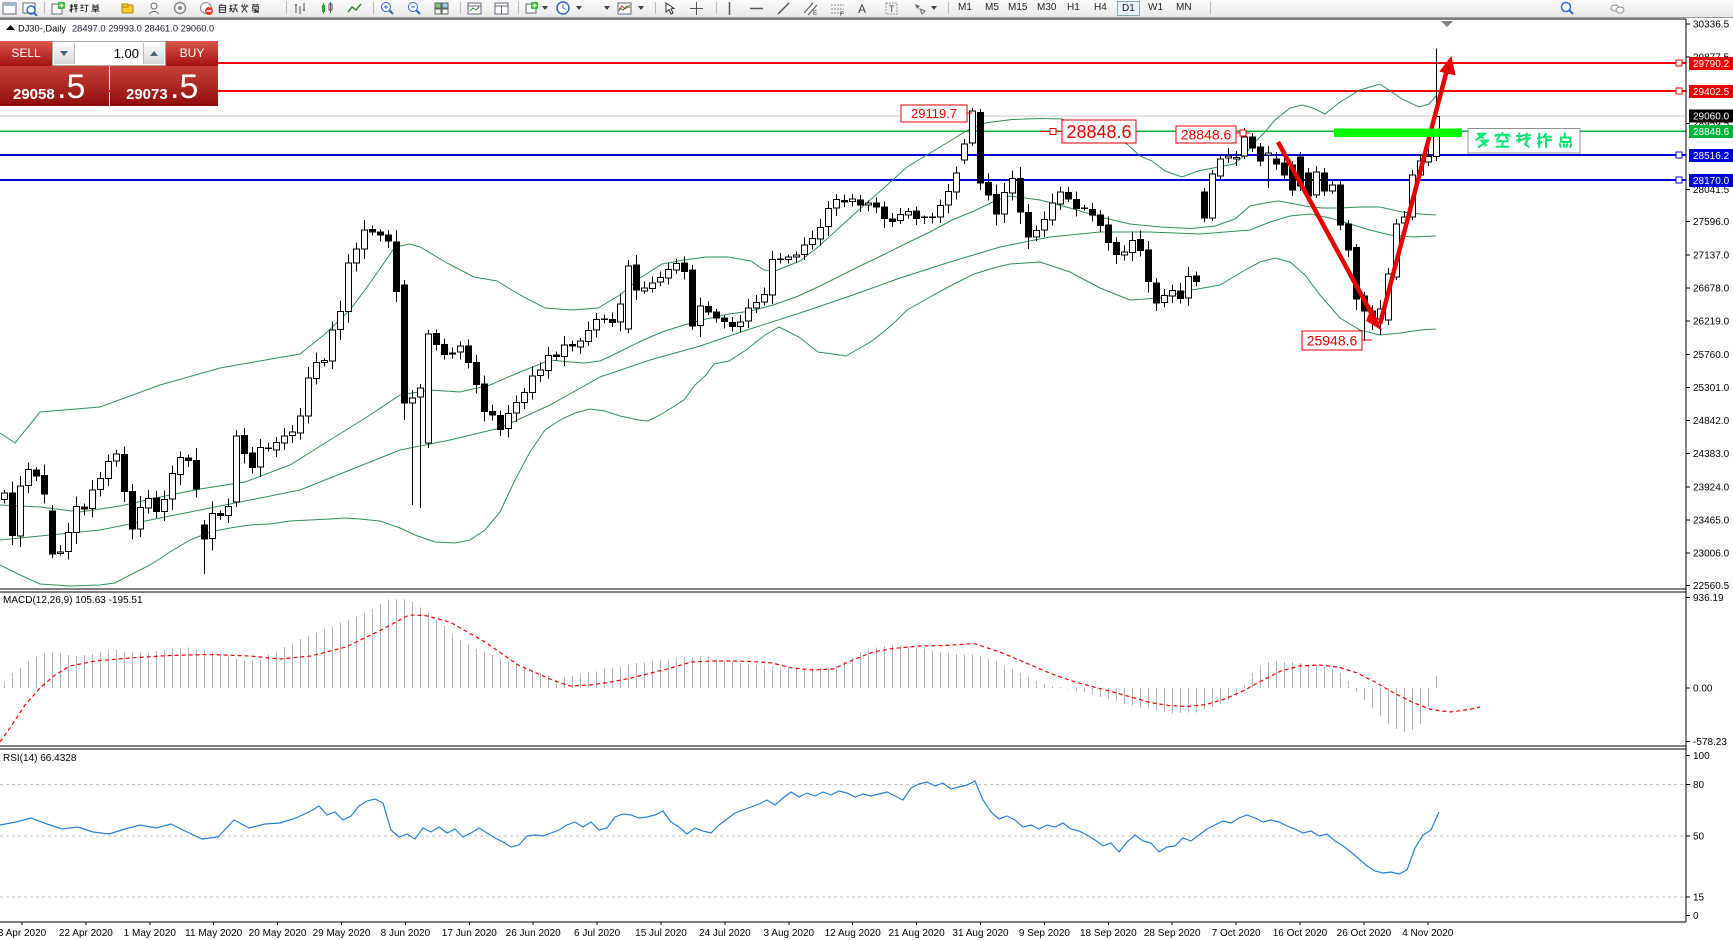  What do you see at coordinates (1332, 341) in the screenshot?
I see `svg-text: 25948.6` at bounding box center [1332, 341].